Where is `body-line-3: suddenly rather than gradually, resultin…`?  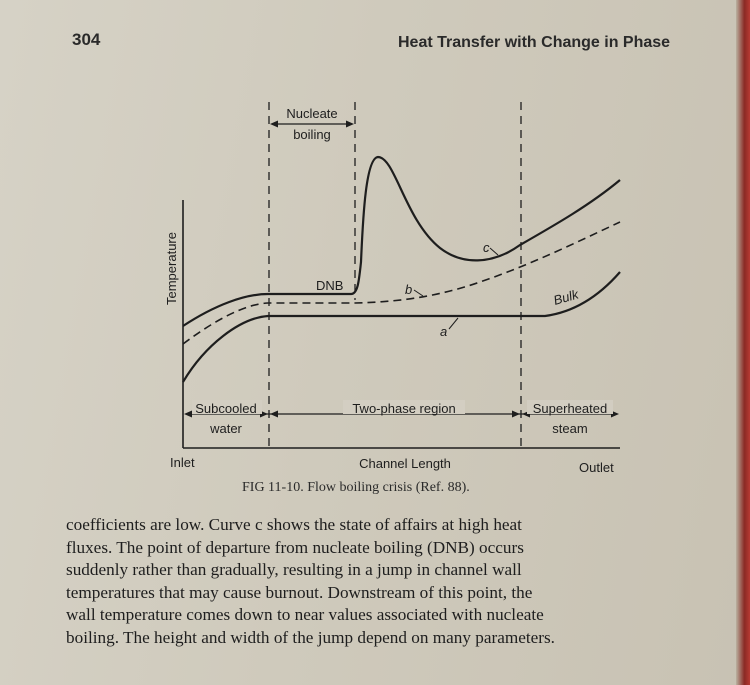
body-line-3: suddenly rather than gradually, resultin… is located at coordinates (294, 570).